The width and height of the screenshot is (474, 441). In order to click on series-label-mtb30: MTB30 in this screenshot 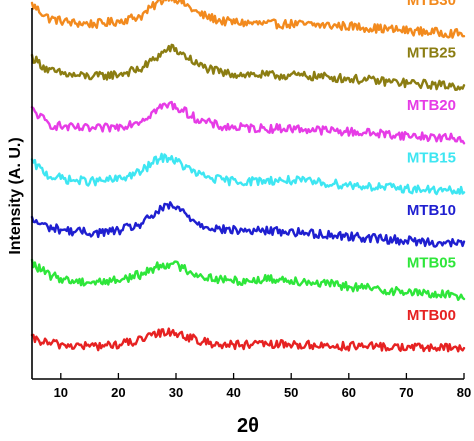, I will do `click(431, 4)`.